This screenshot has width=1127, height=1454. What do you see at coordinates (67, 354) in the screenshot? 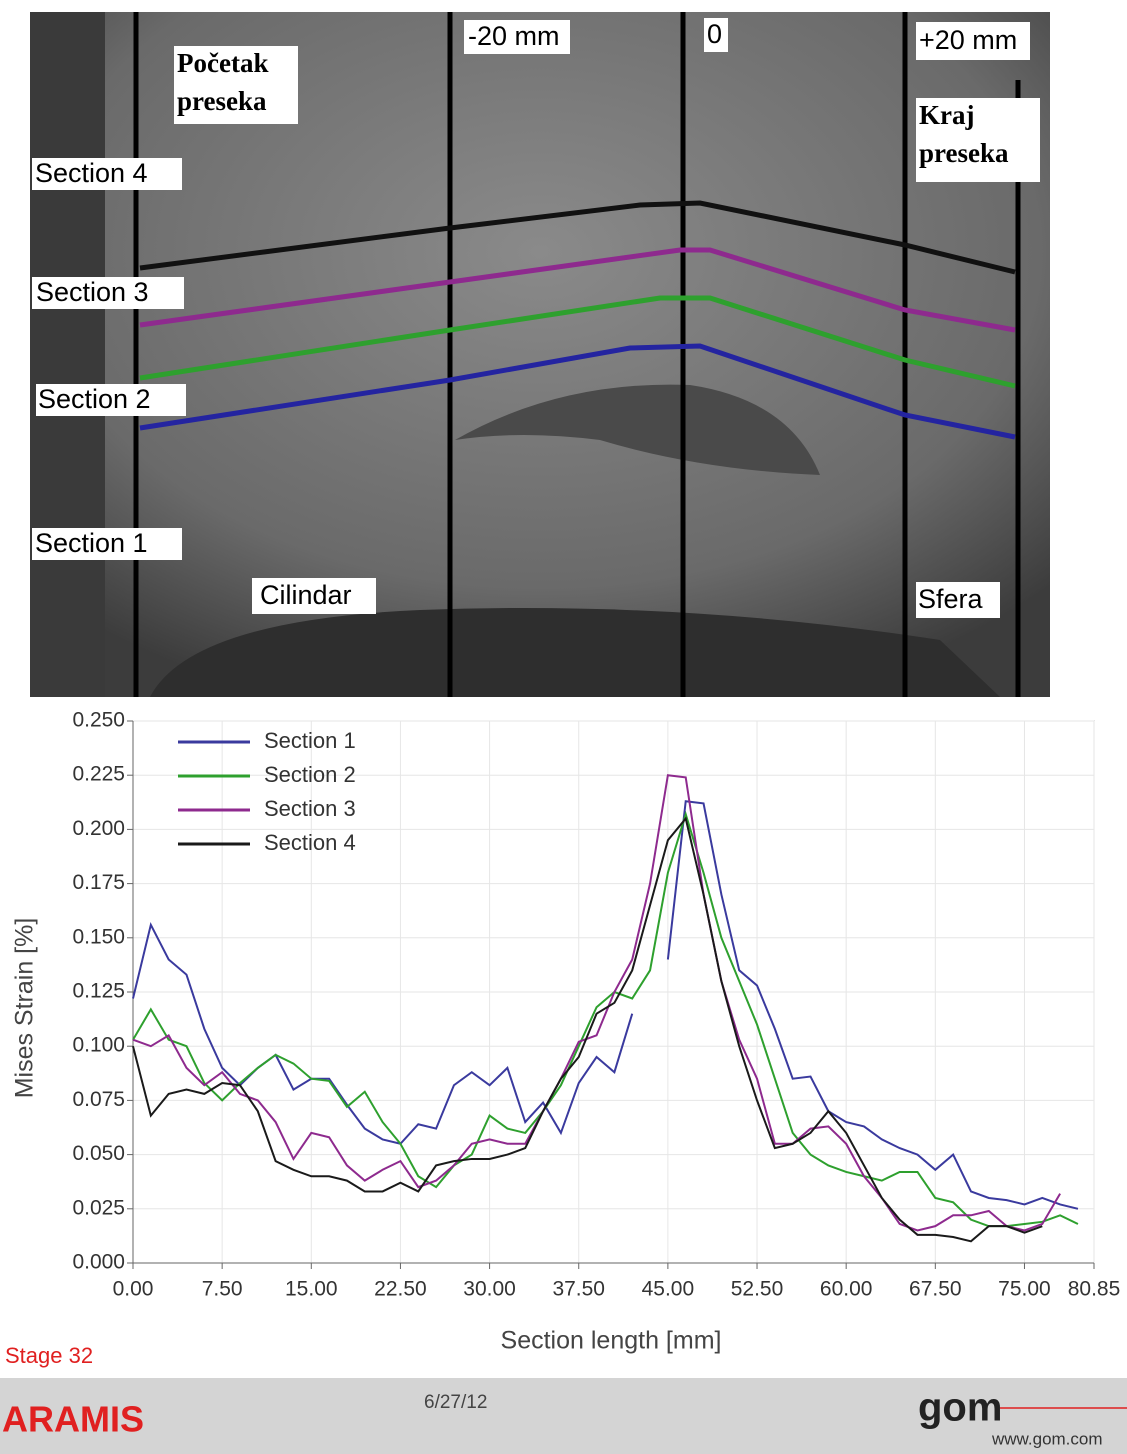
I see `photo-edge` at bounding box center [67, 354].